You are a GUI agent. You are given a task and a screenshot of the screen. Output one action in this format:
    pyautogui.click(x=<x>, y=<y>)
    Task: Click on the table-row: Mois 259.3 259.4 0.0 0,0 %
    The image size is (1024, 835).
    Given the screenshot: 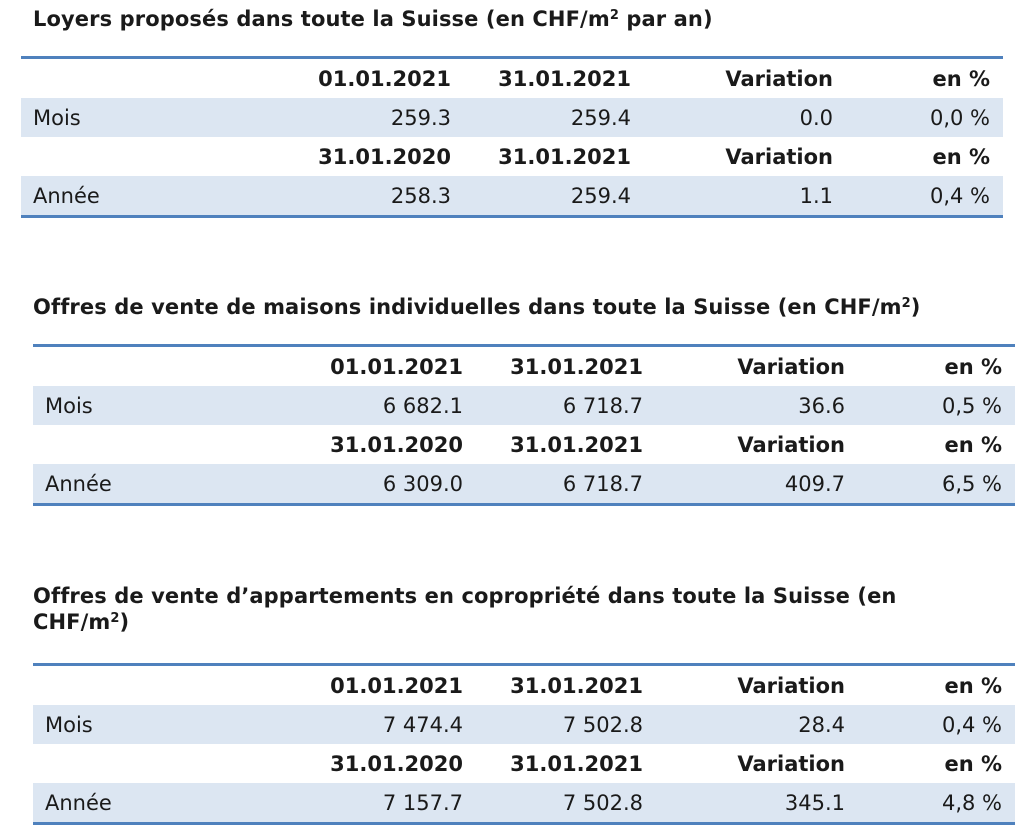 What is the action you would take?
    pyautogui.click(x=512, y=117)
    